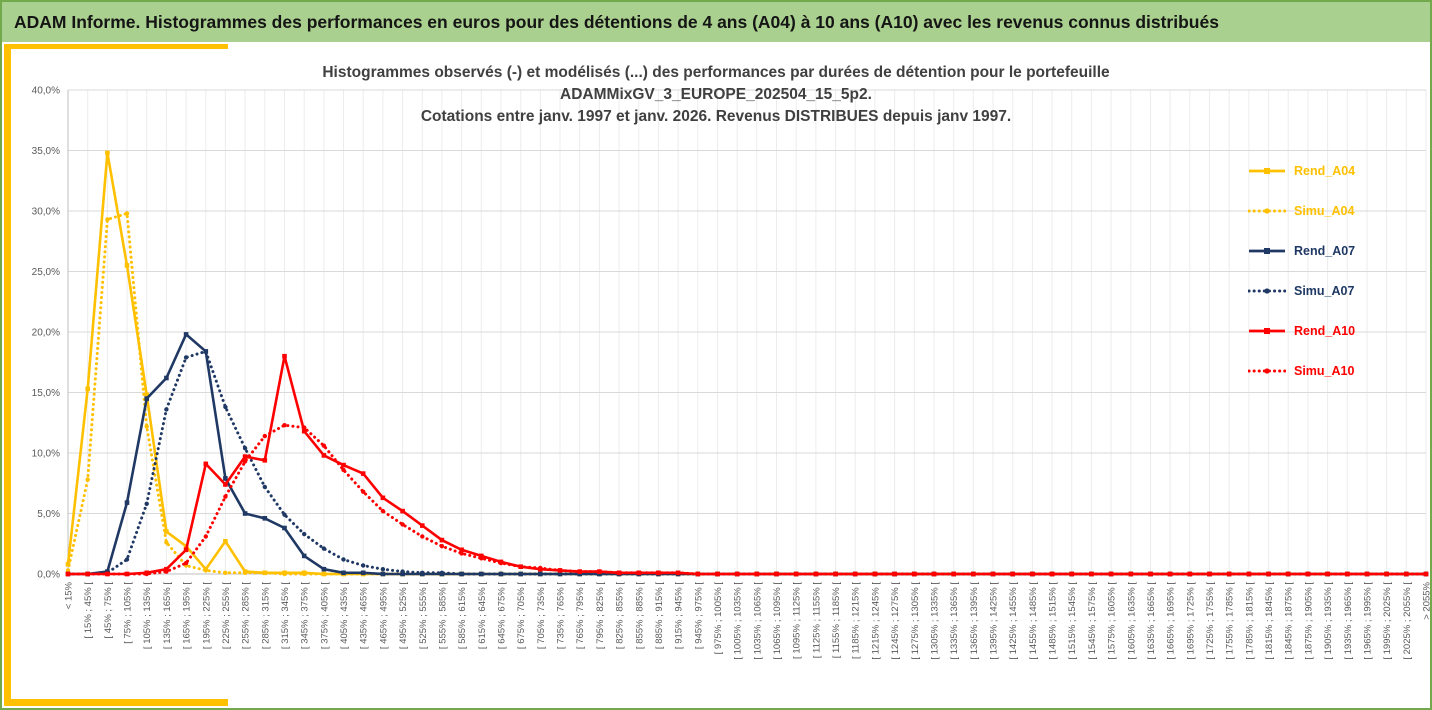 The image size is (1432, 710). I want to click on x-tick-label: [ 1245% ; 1275% [, so click(895, 621).